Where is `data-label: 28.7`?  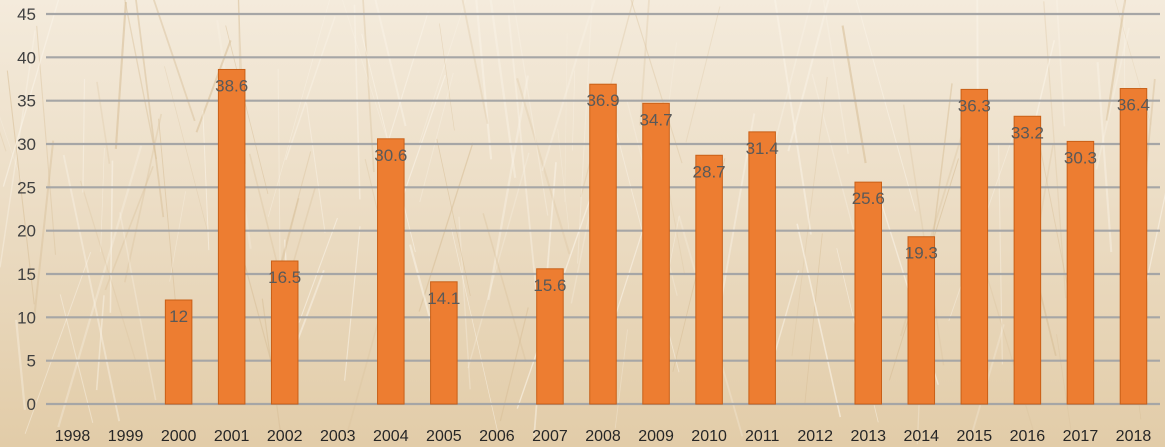
data-label: 28.7 is located at coordinates (709, 171).